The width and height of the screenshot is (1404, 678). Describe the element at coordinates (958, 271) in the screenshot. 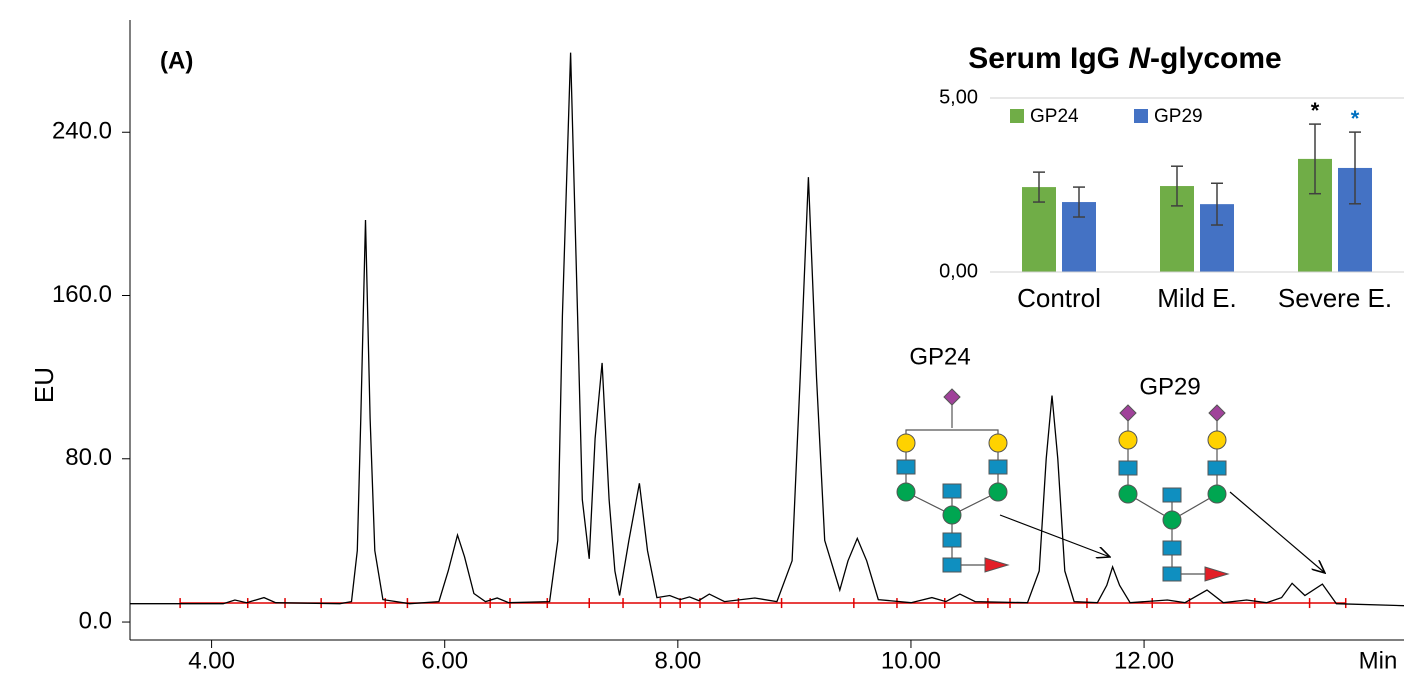

I see `y-tick-label: 0,00` at that location.